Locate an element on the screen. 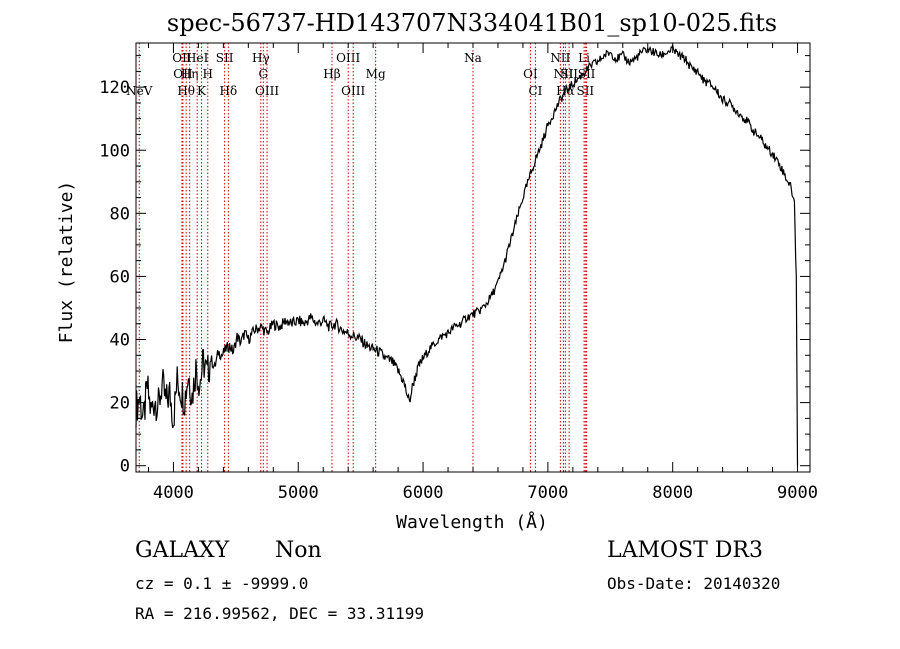 This screenshot has width=900, height=649. x-tick-label: 7000 is located at coordinates (547, 493).